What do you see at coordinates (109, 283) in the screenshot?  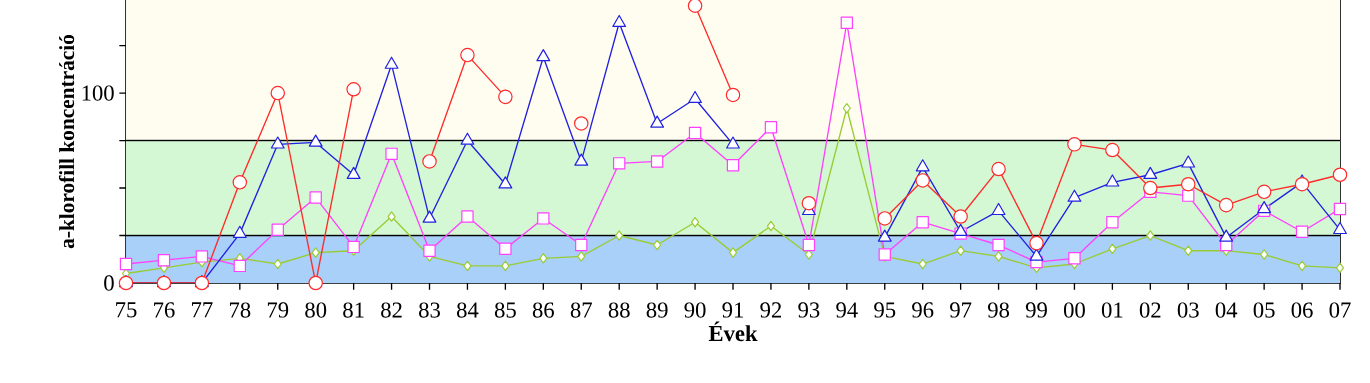 I see `y-tick-label: 0` at bounding box center [109, 283].